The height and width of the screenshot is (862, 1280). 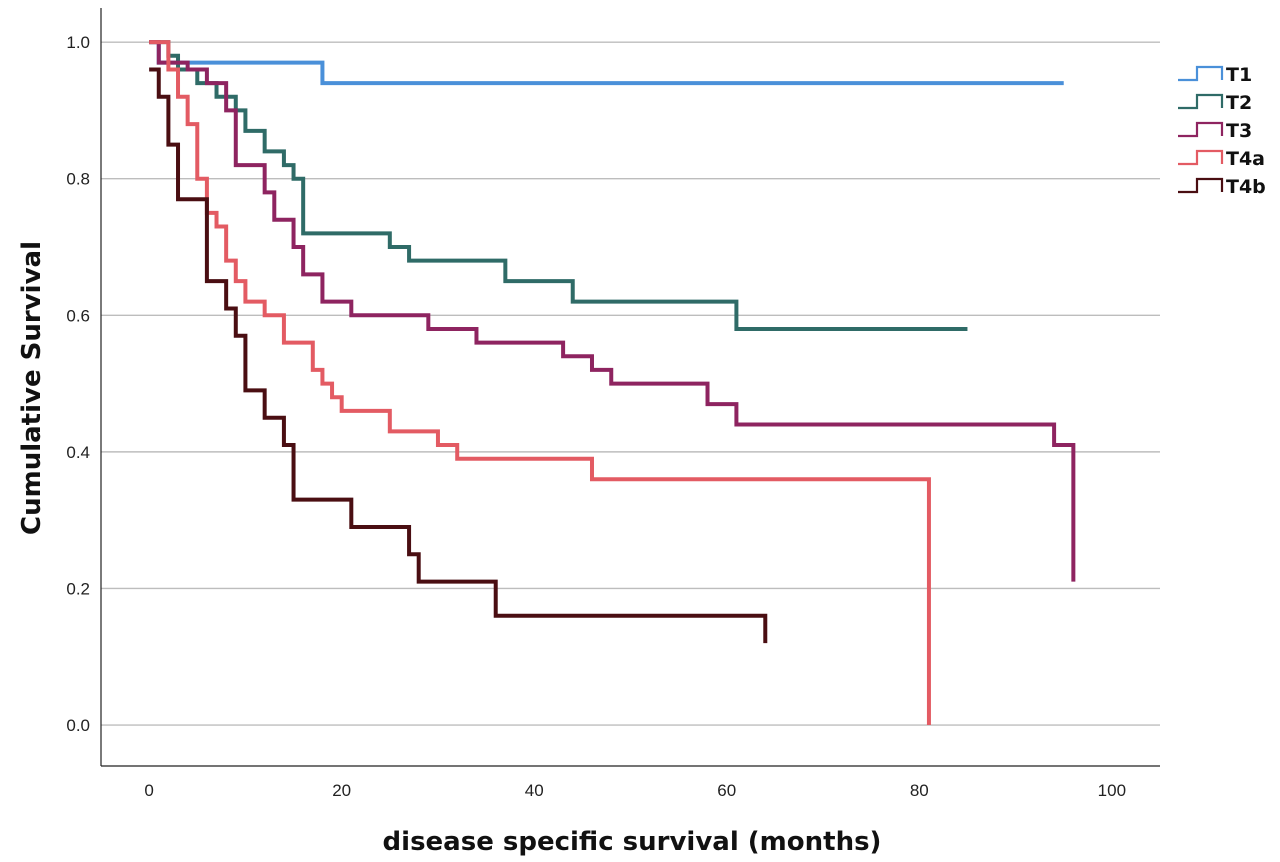 What do you see at coordinates (1201, 73) in the screenshot?
I see `legend-swatch-t1` at bounding box center [1201, 73].